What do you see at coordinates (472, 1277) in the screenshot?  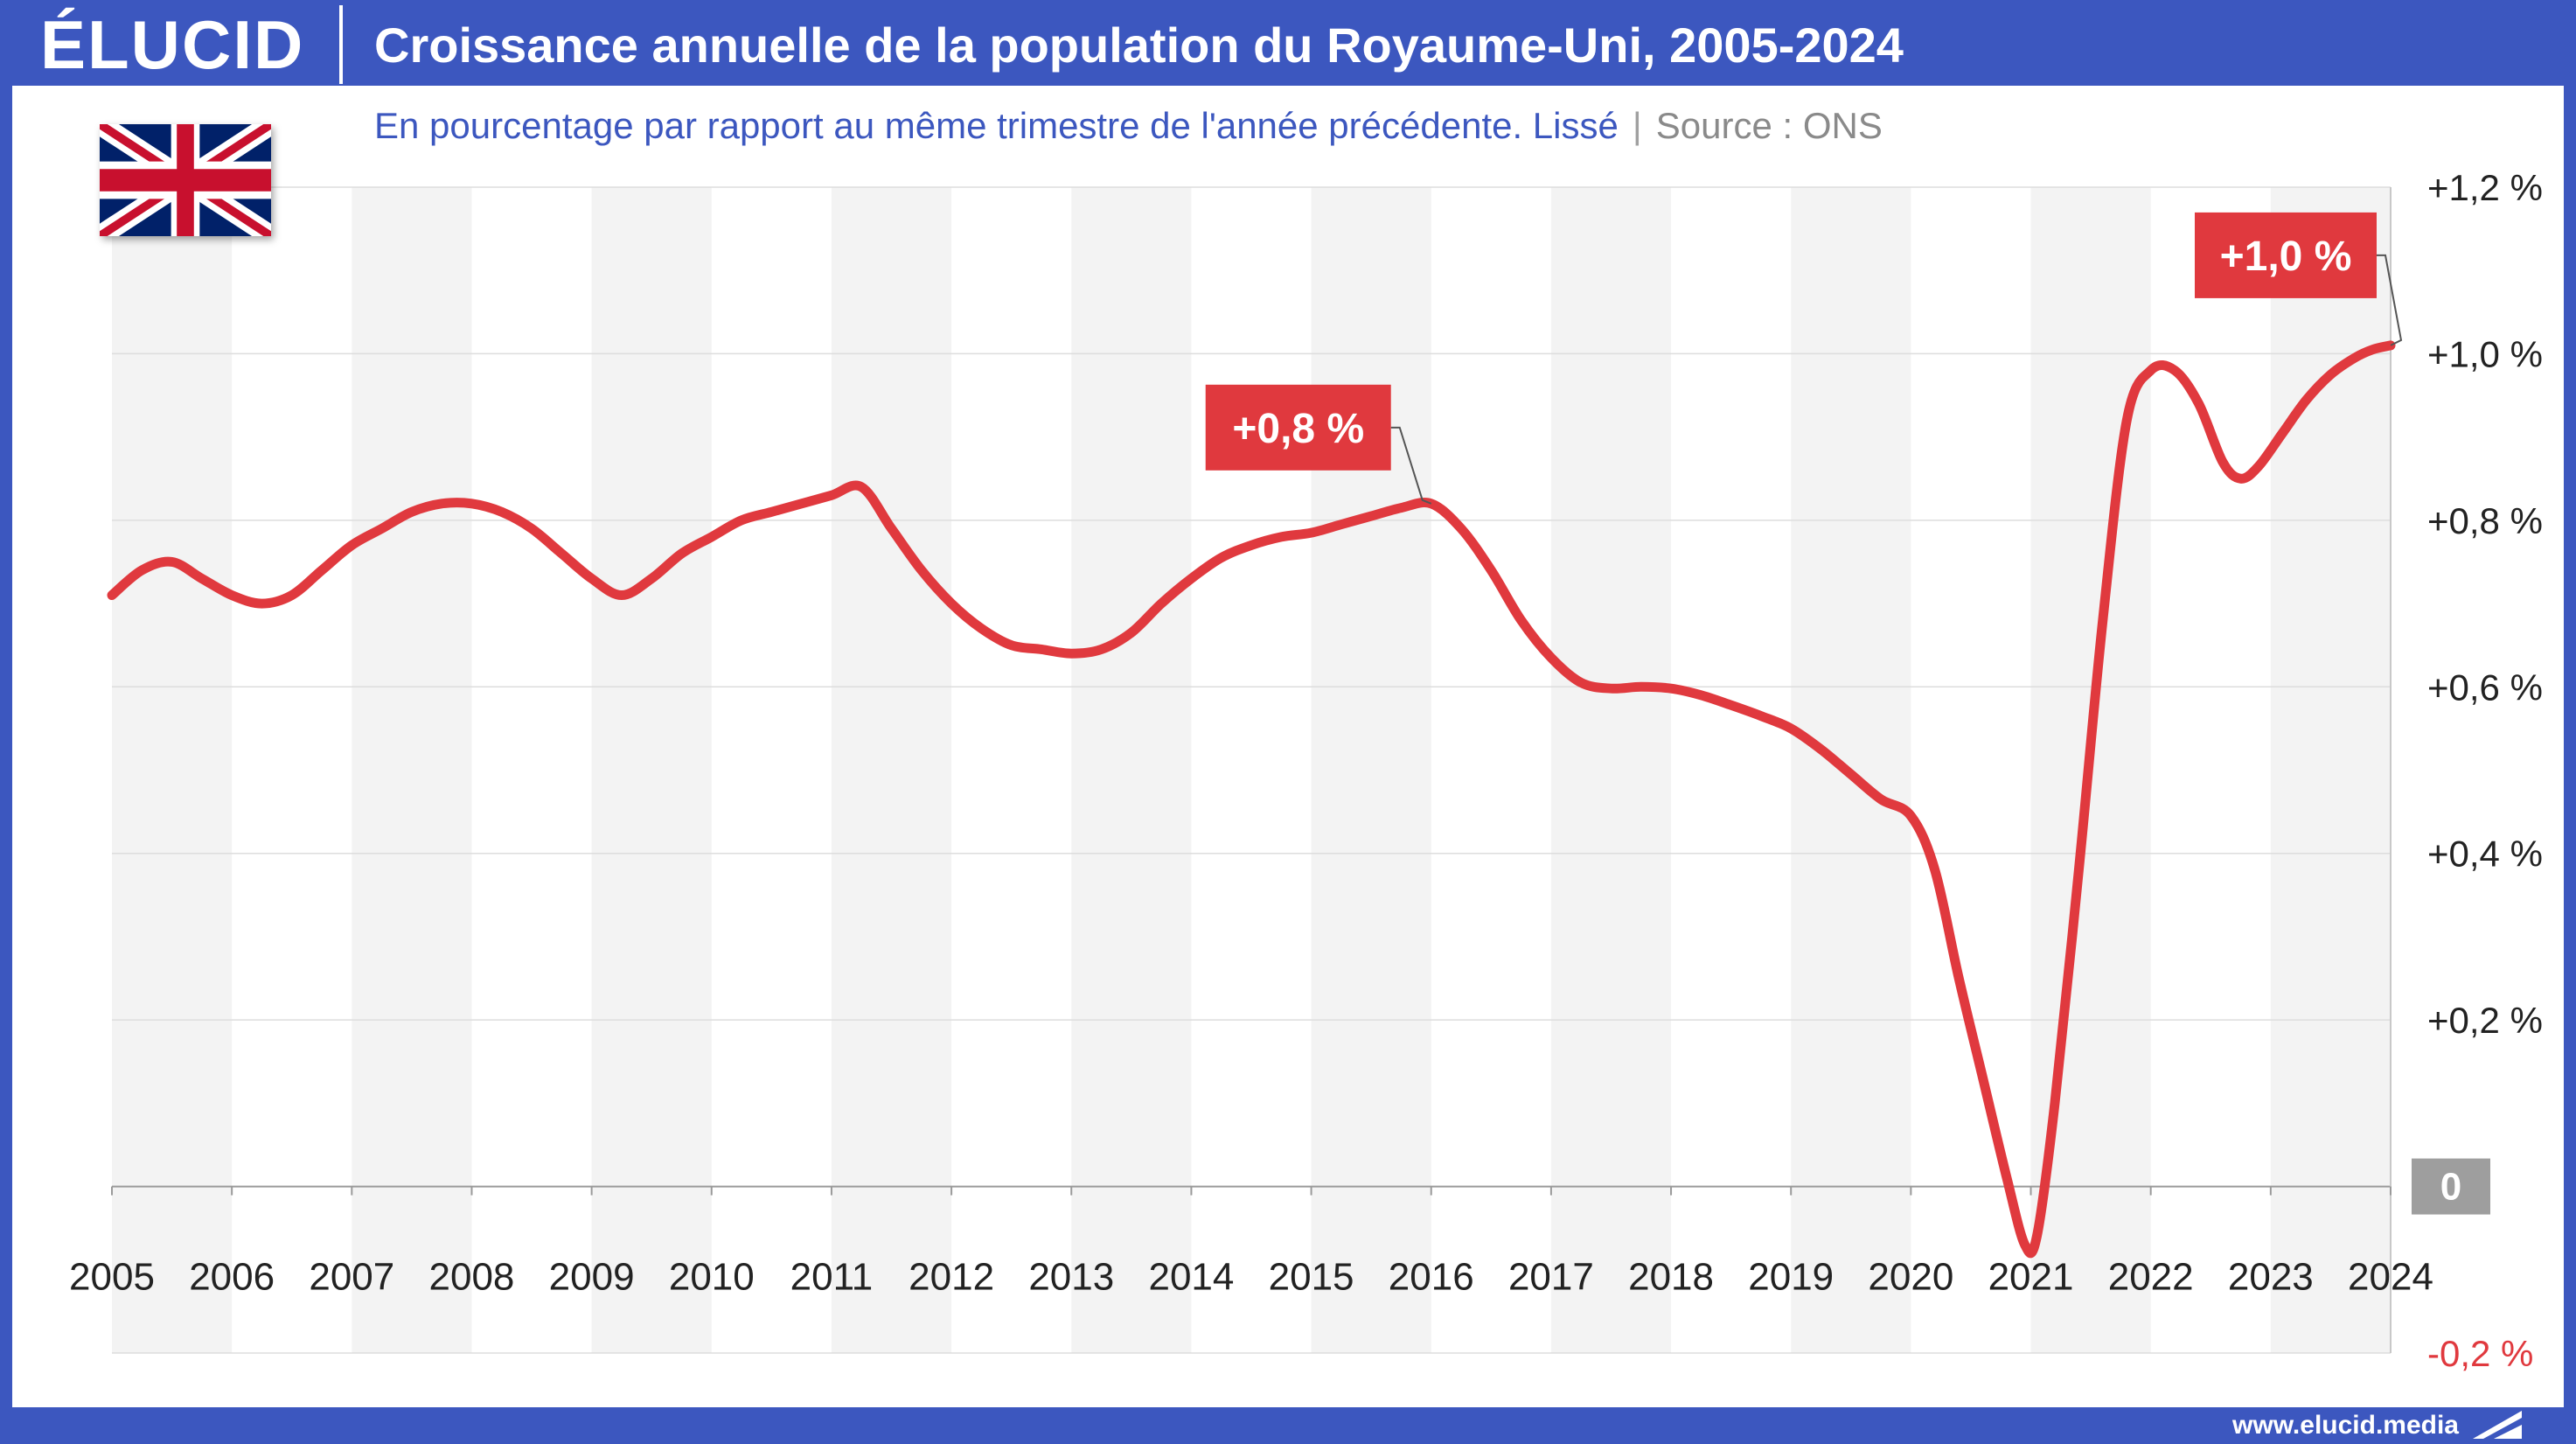 I see `x-tick-label: 2008` at bounding box center [472, 1277].